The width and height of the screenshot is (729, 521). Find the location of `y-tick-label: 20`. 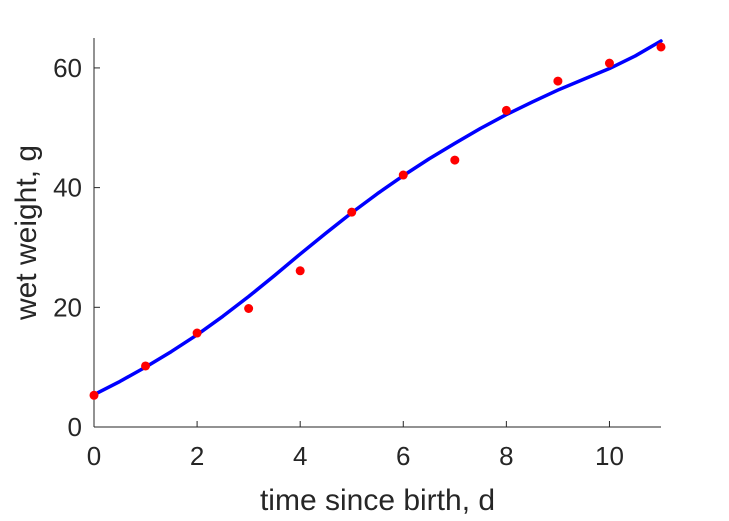

y-tick-label: 20 is located at coordinates (67, 307).